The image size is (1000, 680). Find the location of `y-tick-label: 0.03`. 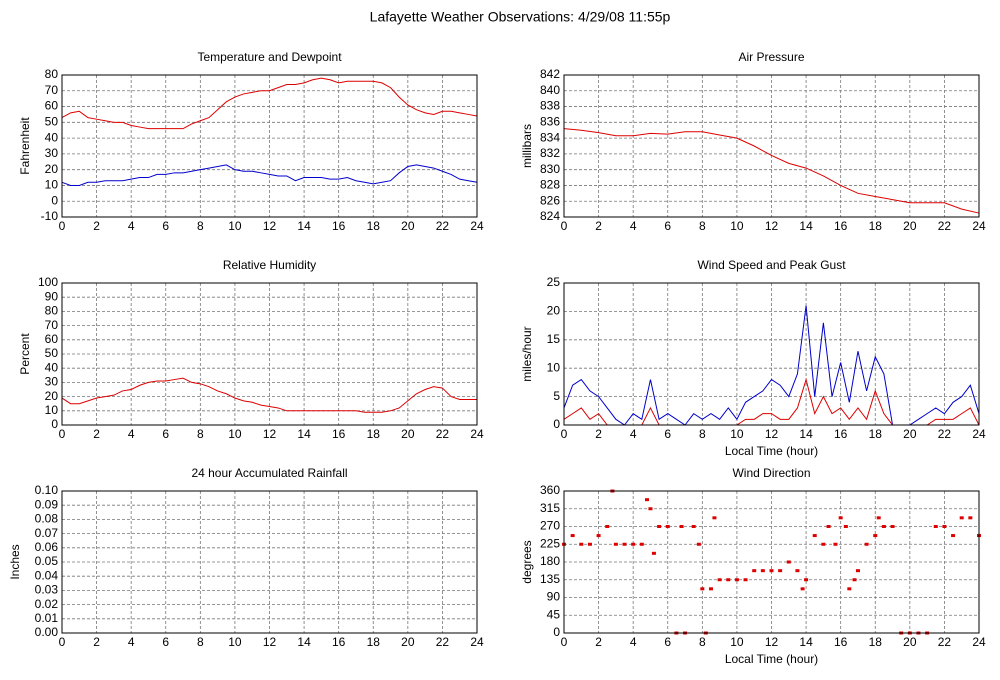

y-tick-label: 0.03 is located at coordinates (47, 590).